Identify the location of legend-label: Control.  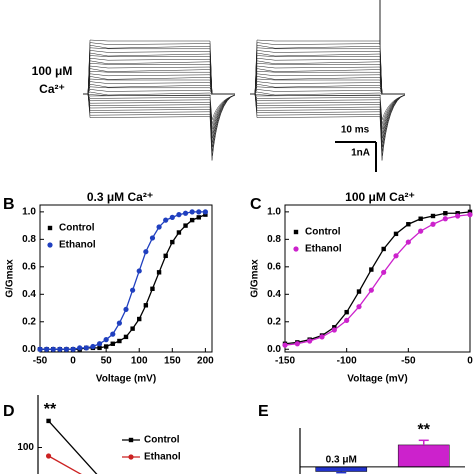
(162, 440).